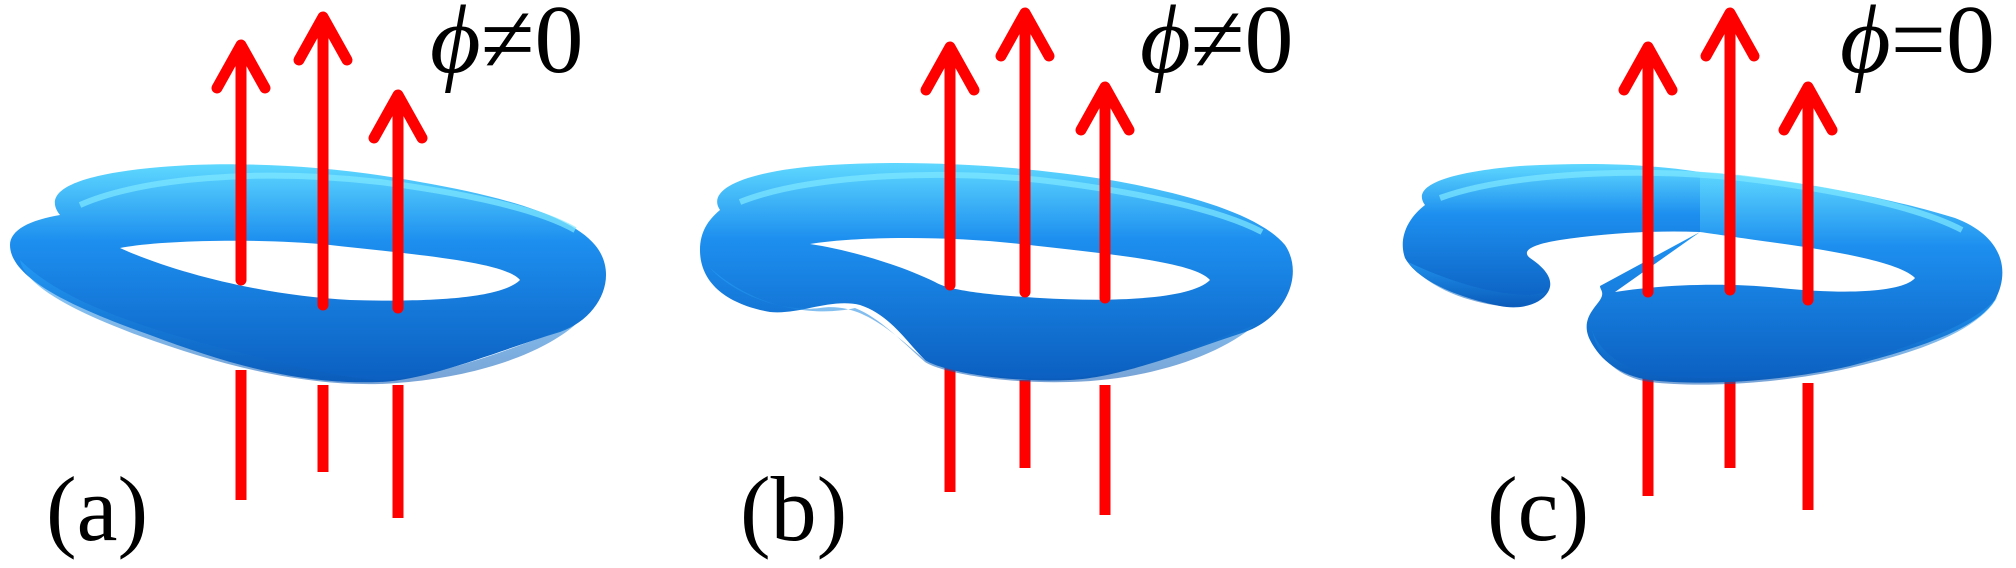  I want to click on panel-label-a: (a), so click(97, 509).